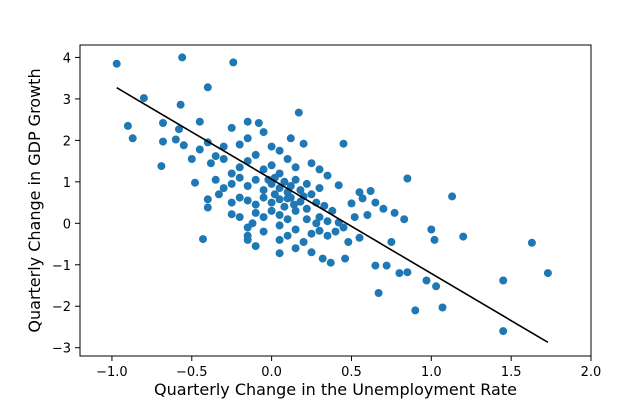 Image resolution: width=641 pixels, height=401 pixels. What do you see at coordinates (61, 266) in the screenshot?
I see `y-tick-label: −1` at bounding box center [61, 266].